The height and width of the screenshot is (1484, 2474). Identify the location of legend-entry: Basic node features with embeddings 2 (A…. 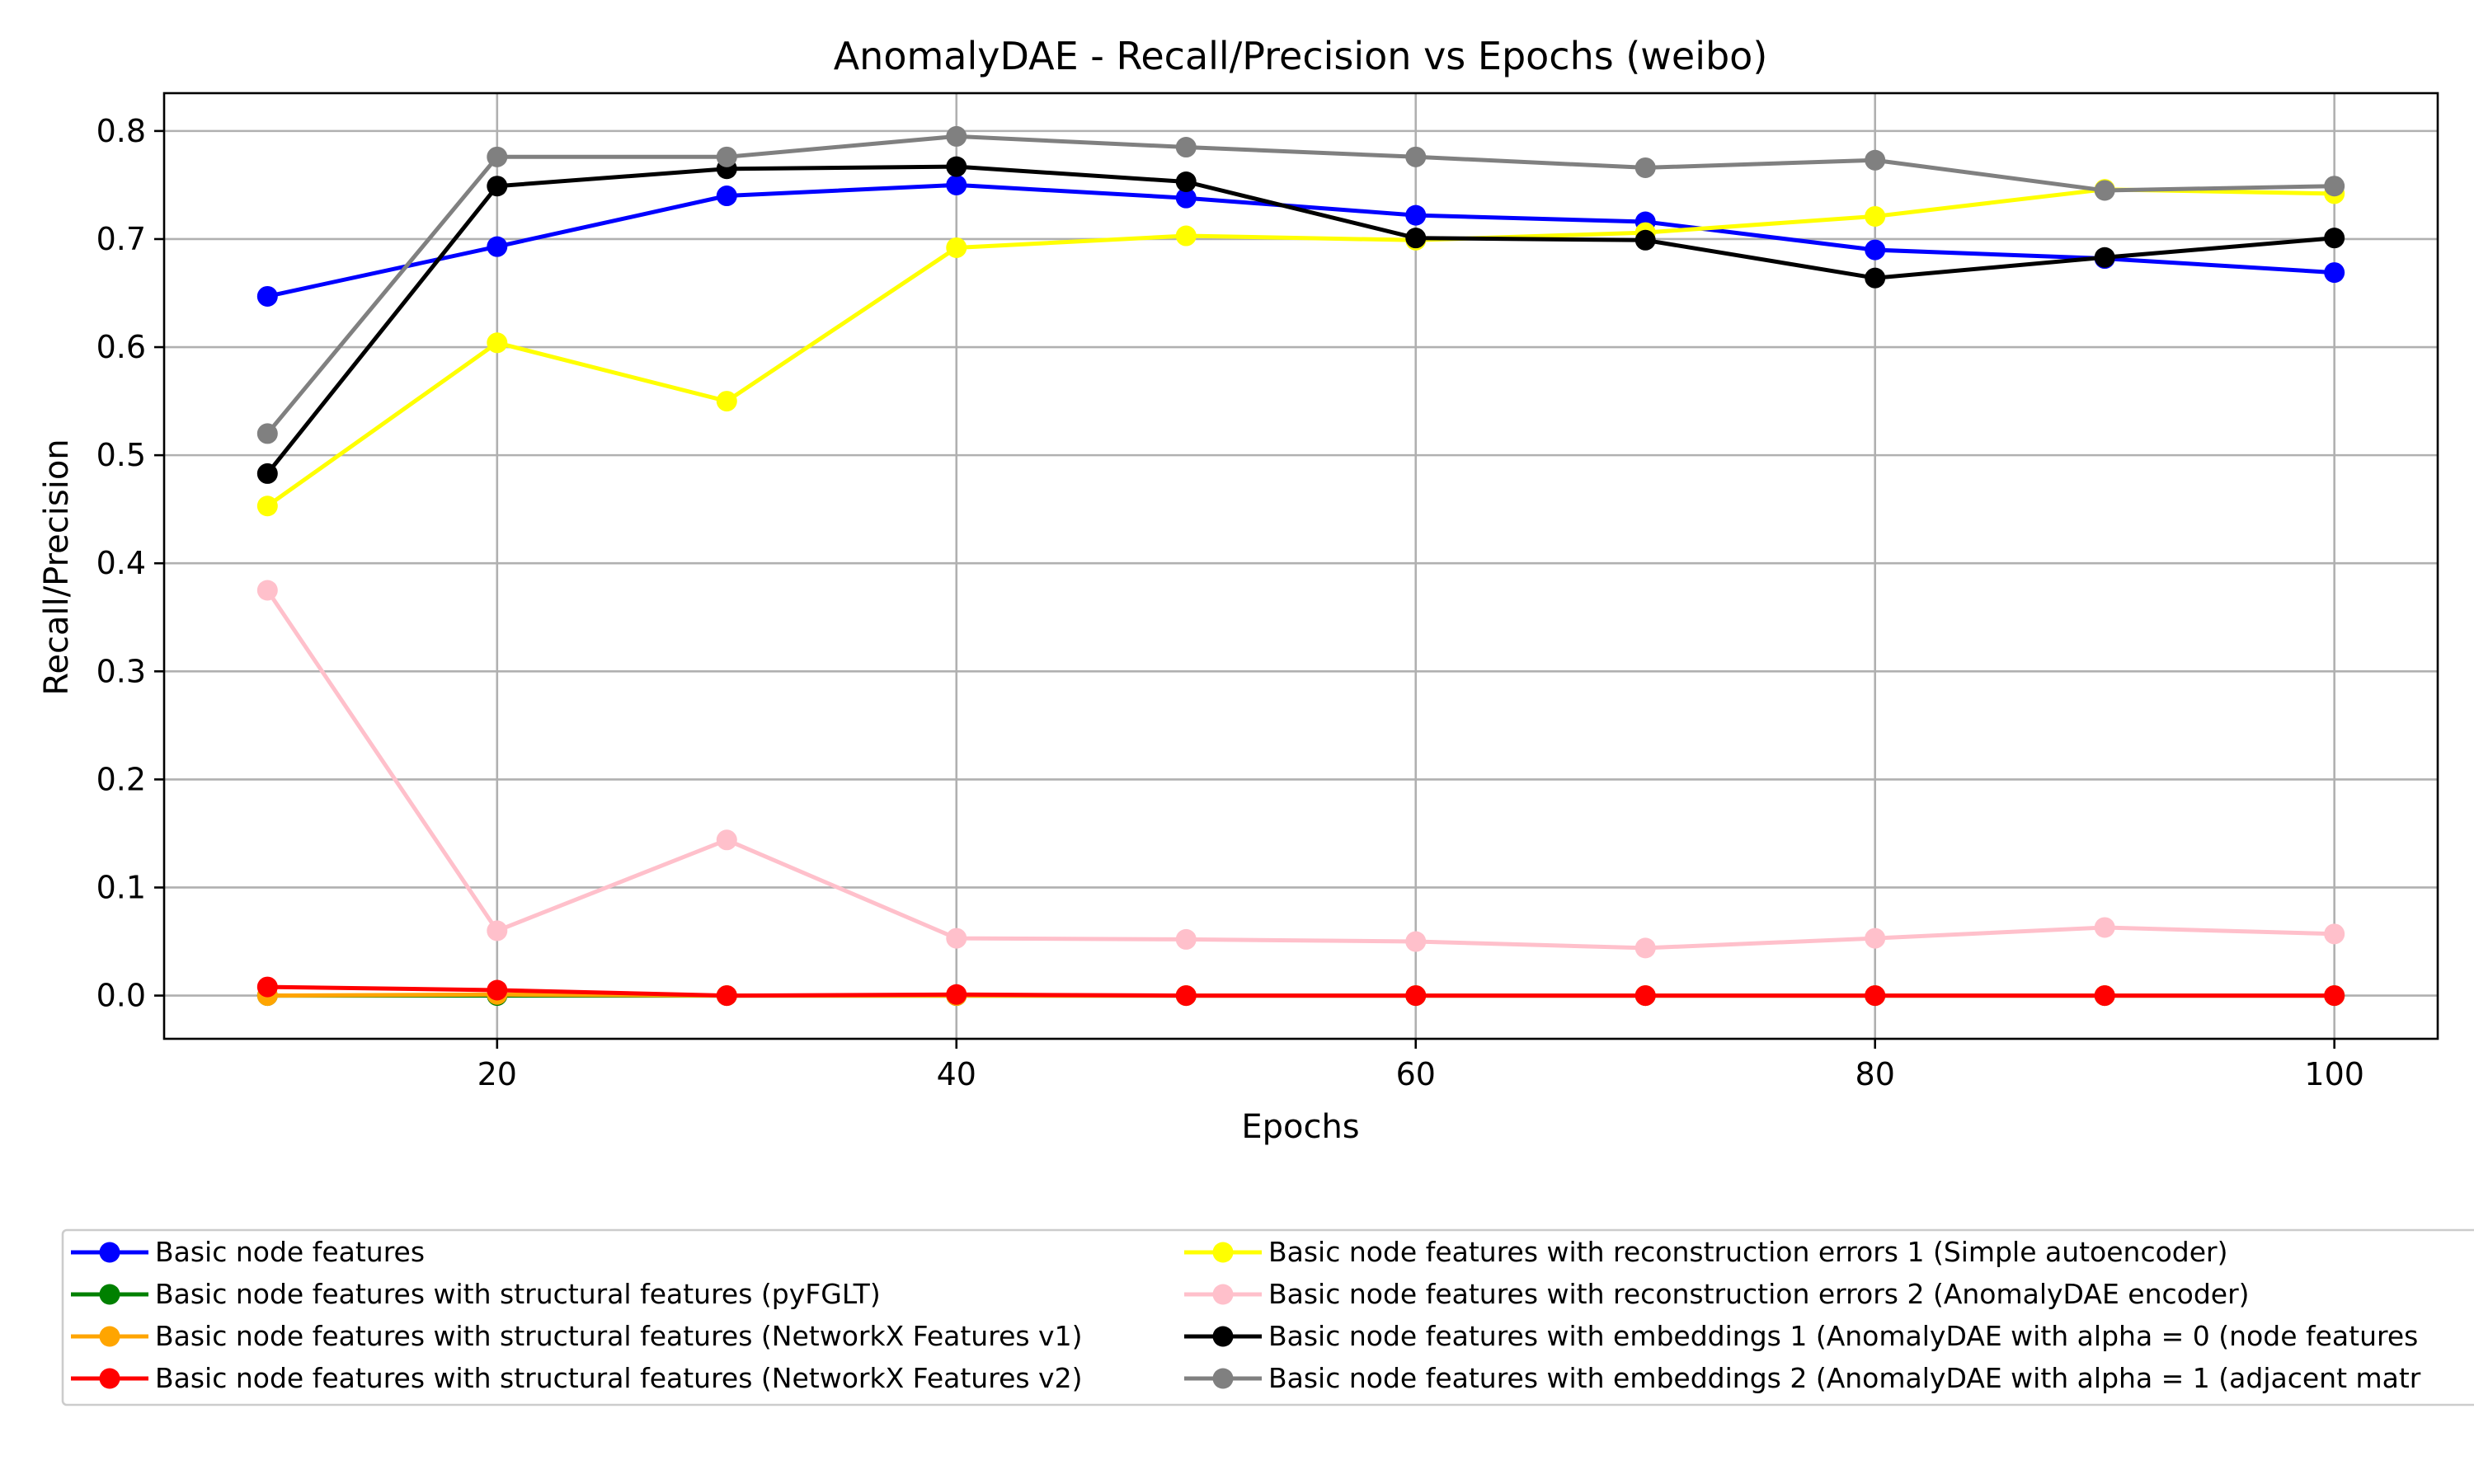
(1802, 1378).